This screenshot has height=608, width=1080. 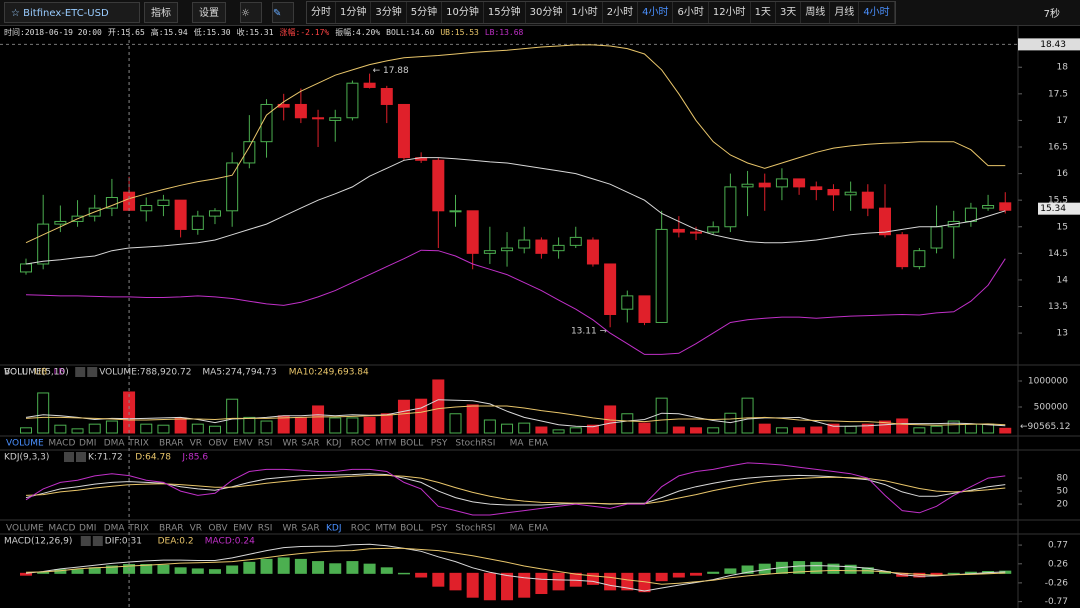 I want to click on symbol: ☆ Bitfinex-ETC-USD, so click(x=72, y=12).